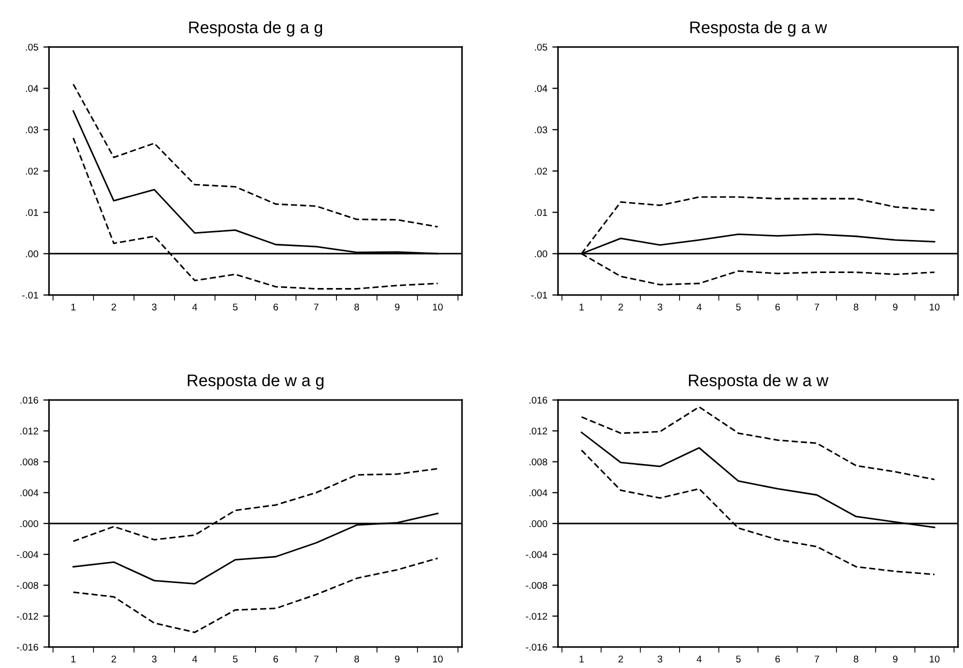 Image resolution: width=963 pixels, height=668 pixels. I want to click on chart-title: Resposta de g a g, so click(255, 29).